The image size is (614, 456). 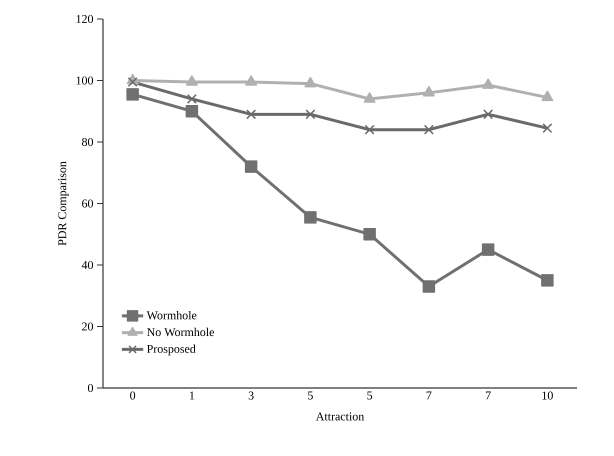 What do you see at coordinates (88, 142) in the screenshot?
I see `y-tick-label: 80` at bounding box center [88, 142].